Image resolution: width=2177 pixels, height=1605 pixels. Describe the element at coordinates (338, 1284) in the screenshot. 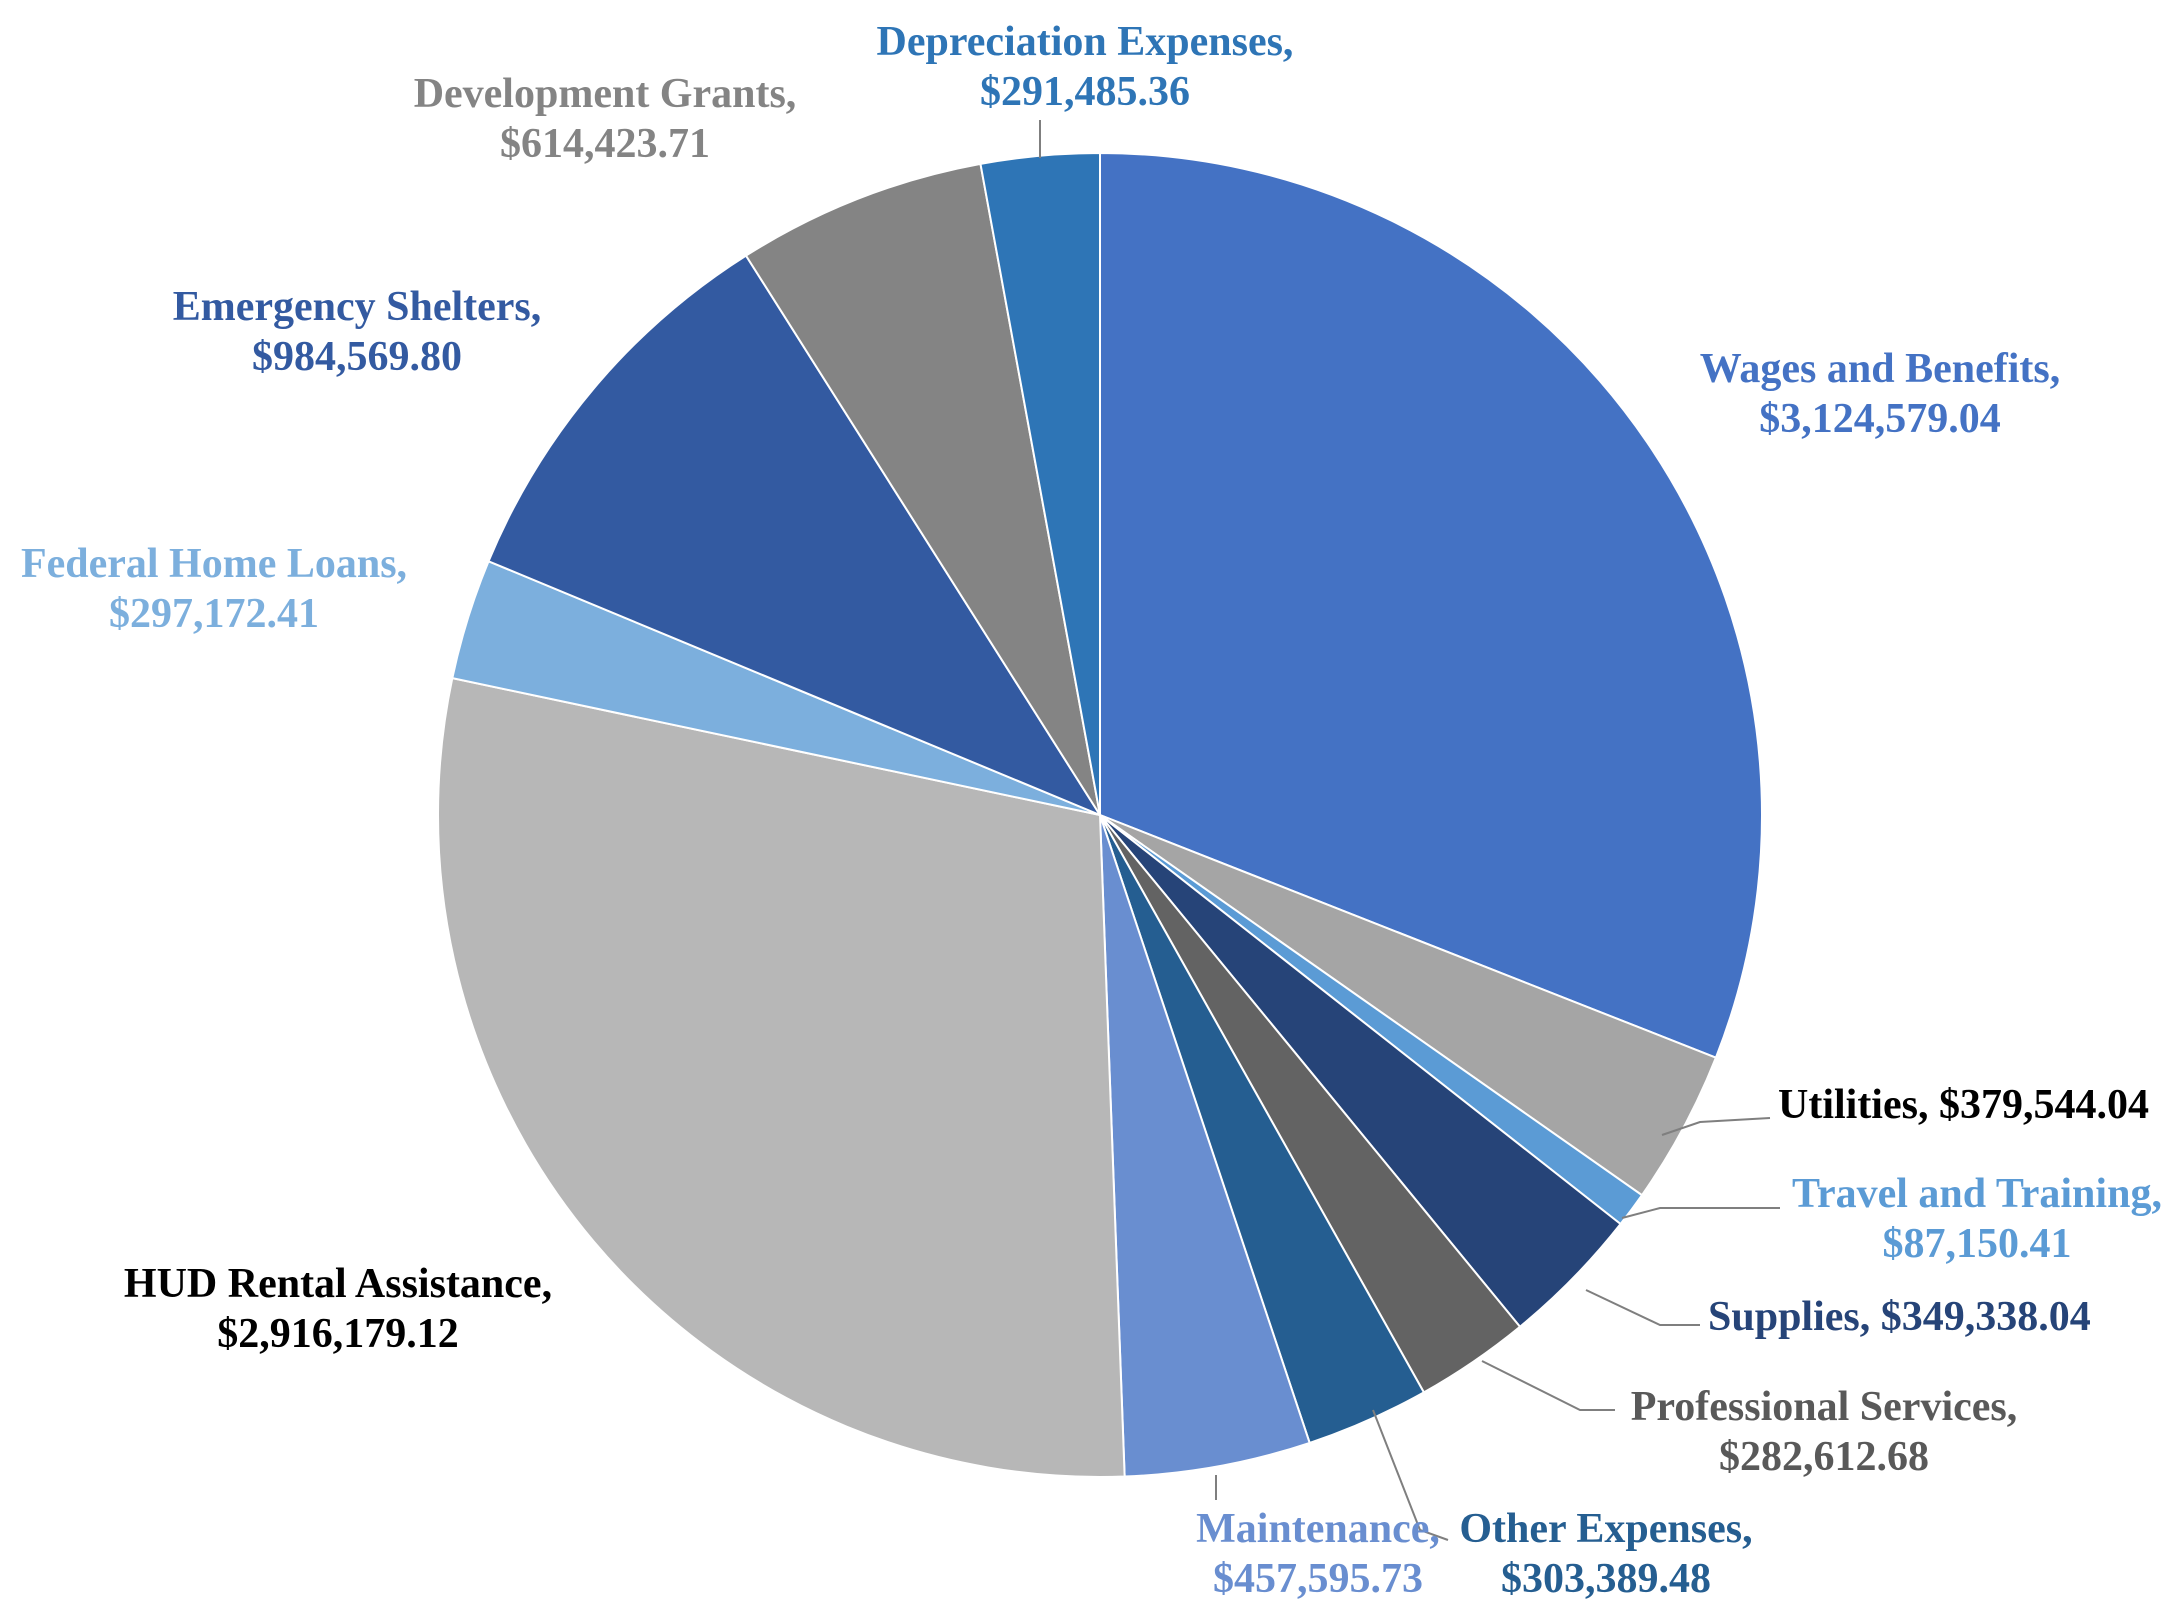

I see `data-label-hud-rental-assistance-name: HUD Rental Assistance,` at that location.